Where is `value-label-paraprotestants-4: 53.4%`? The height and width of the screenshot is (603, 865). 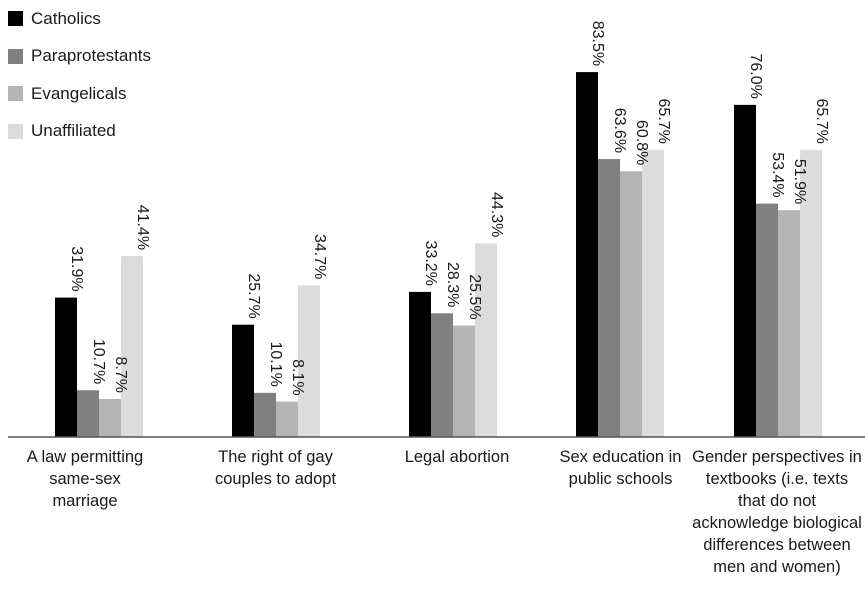 value-label-paraprotestants-4: 53.4% is located at coordinates (777, 174).